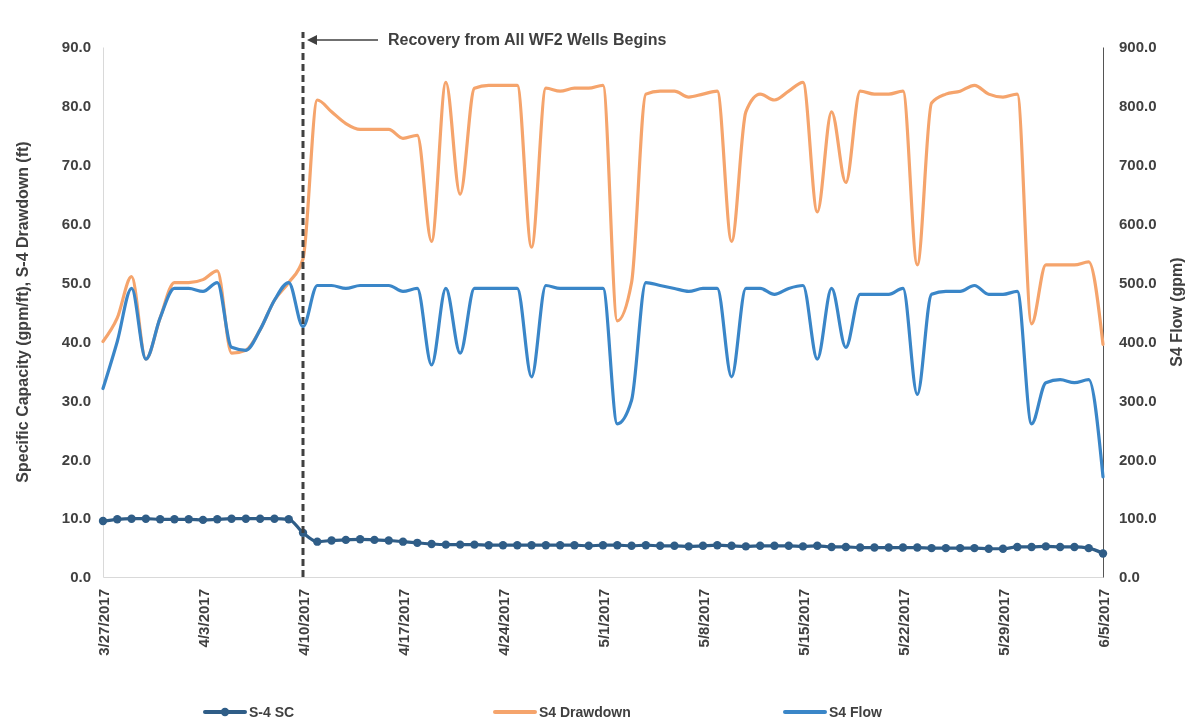 This screenshot has width=1200, height=725. I want to click on y2-tick-label: 200.0, so click(1138, 459).